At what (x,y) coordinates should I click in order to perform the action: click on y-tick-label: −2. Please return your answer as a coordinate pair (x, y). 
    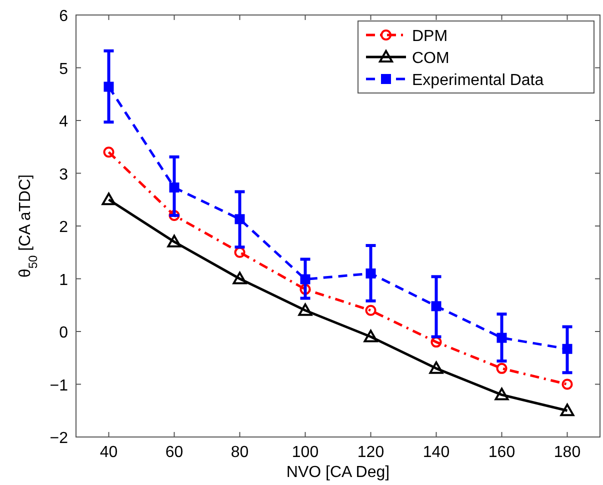
    Looking at the image, I should click on (59, 438).